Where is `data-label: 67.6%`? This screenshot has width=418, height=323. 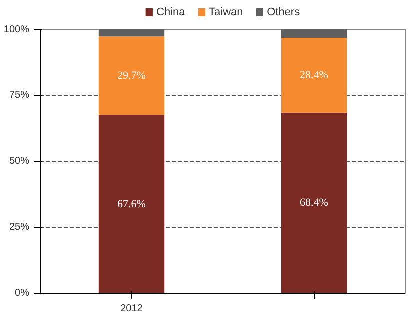 data-label: 67.6% is located at coordinates (132, 204).